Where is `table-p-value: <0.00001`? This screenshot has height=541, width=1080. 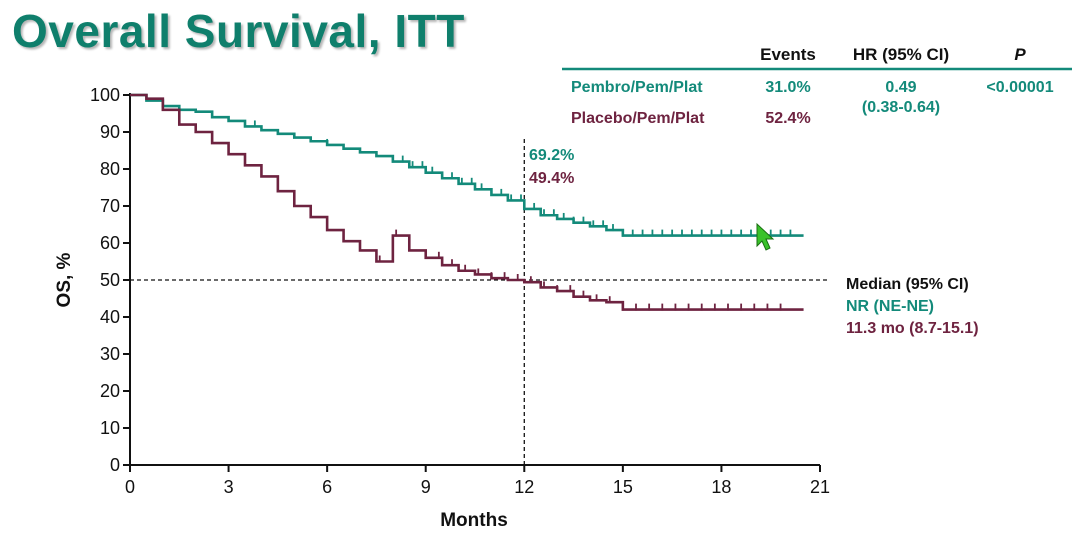 table-p-value: <0.00001 is located at coordinates (1019, 87).